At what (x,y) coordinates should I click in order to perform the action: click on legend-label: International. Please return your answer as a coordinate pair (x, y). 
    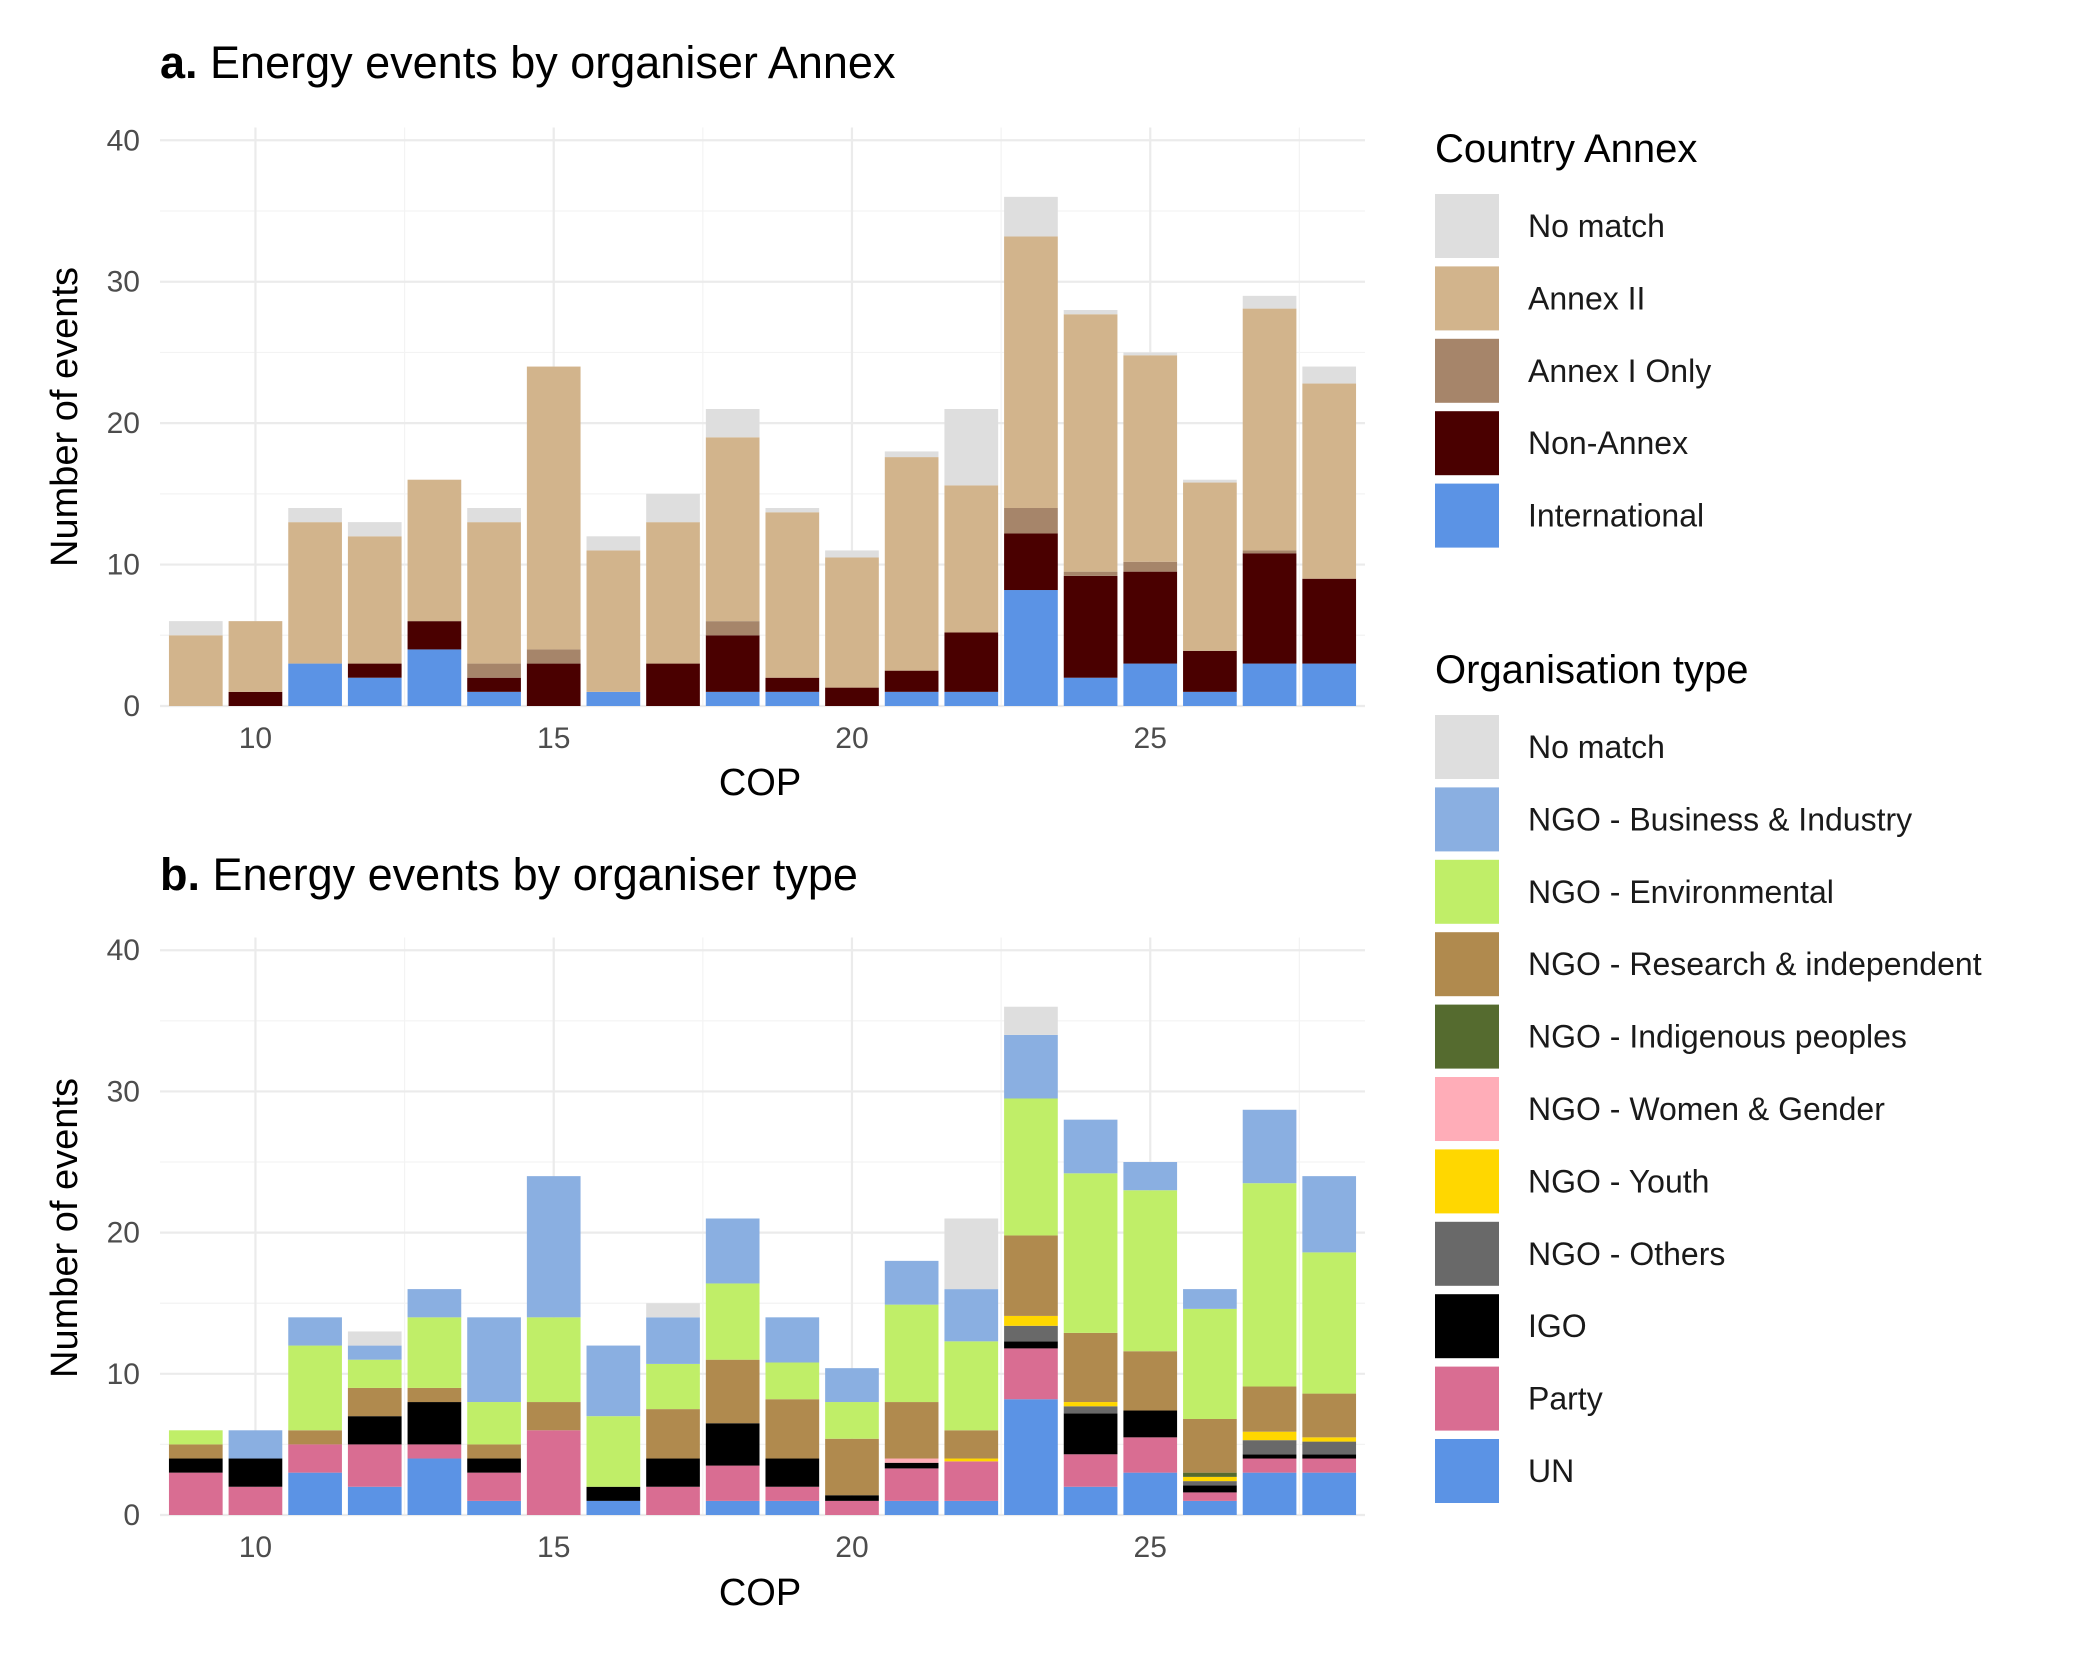
    Looking at the image, I should click on (1616, 516).